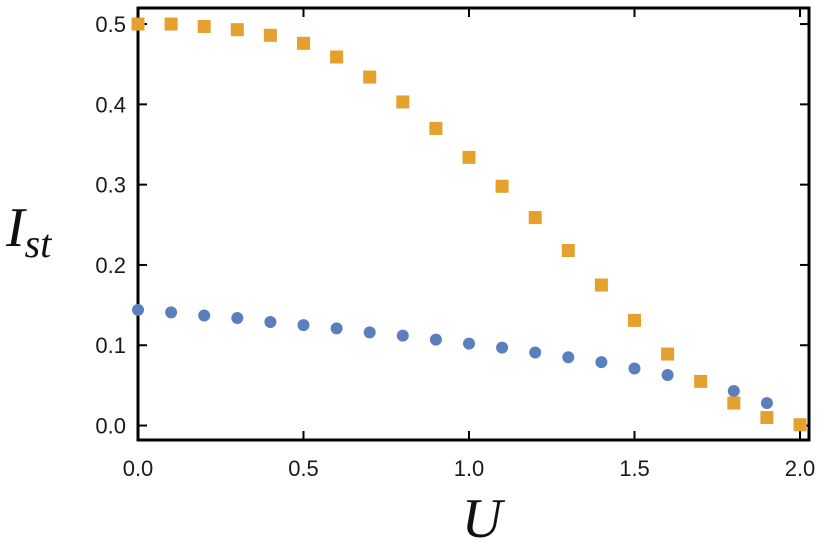  Describe the element at coordinates (16, 228) in the screenshot. I see `y-axis-title-main: I` at that location.